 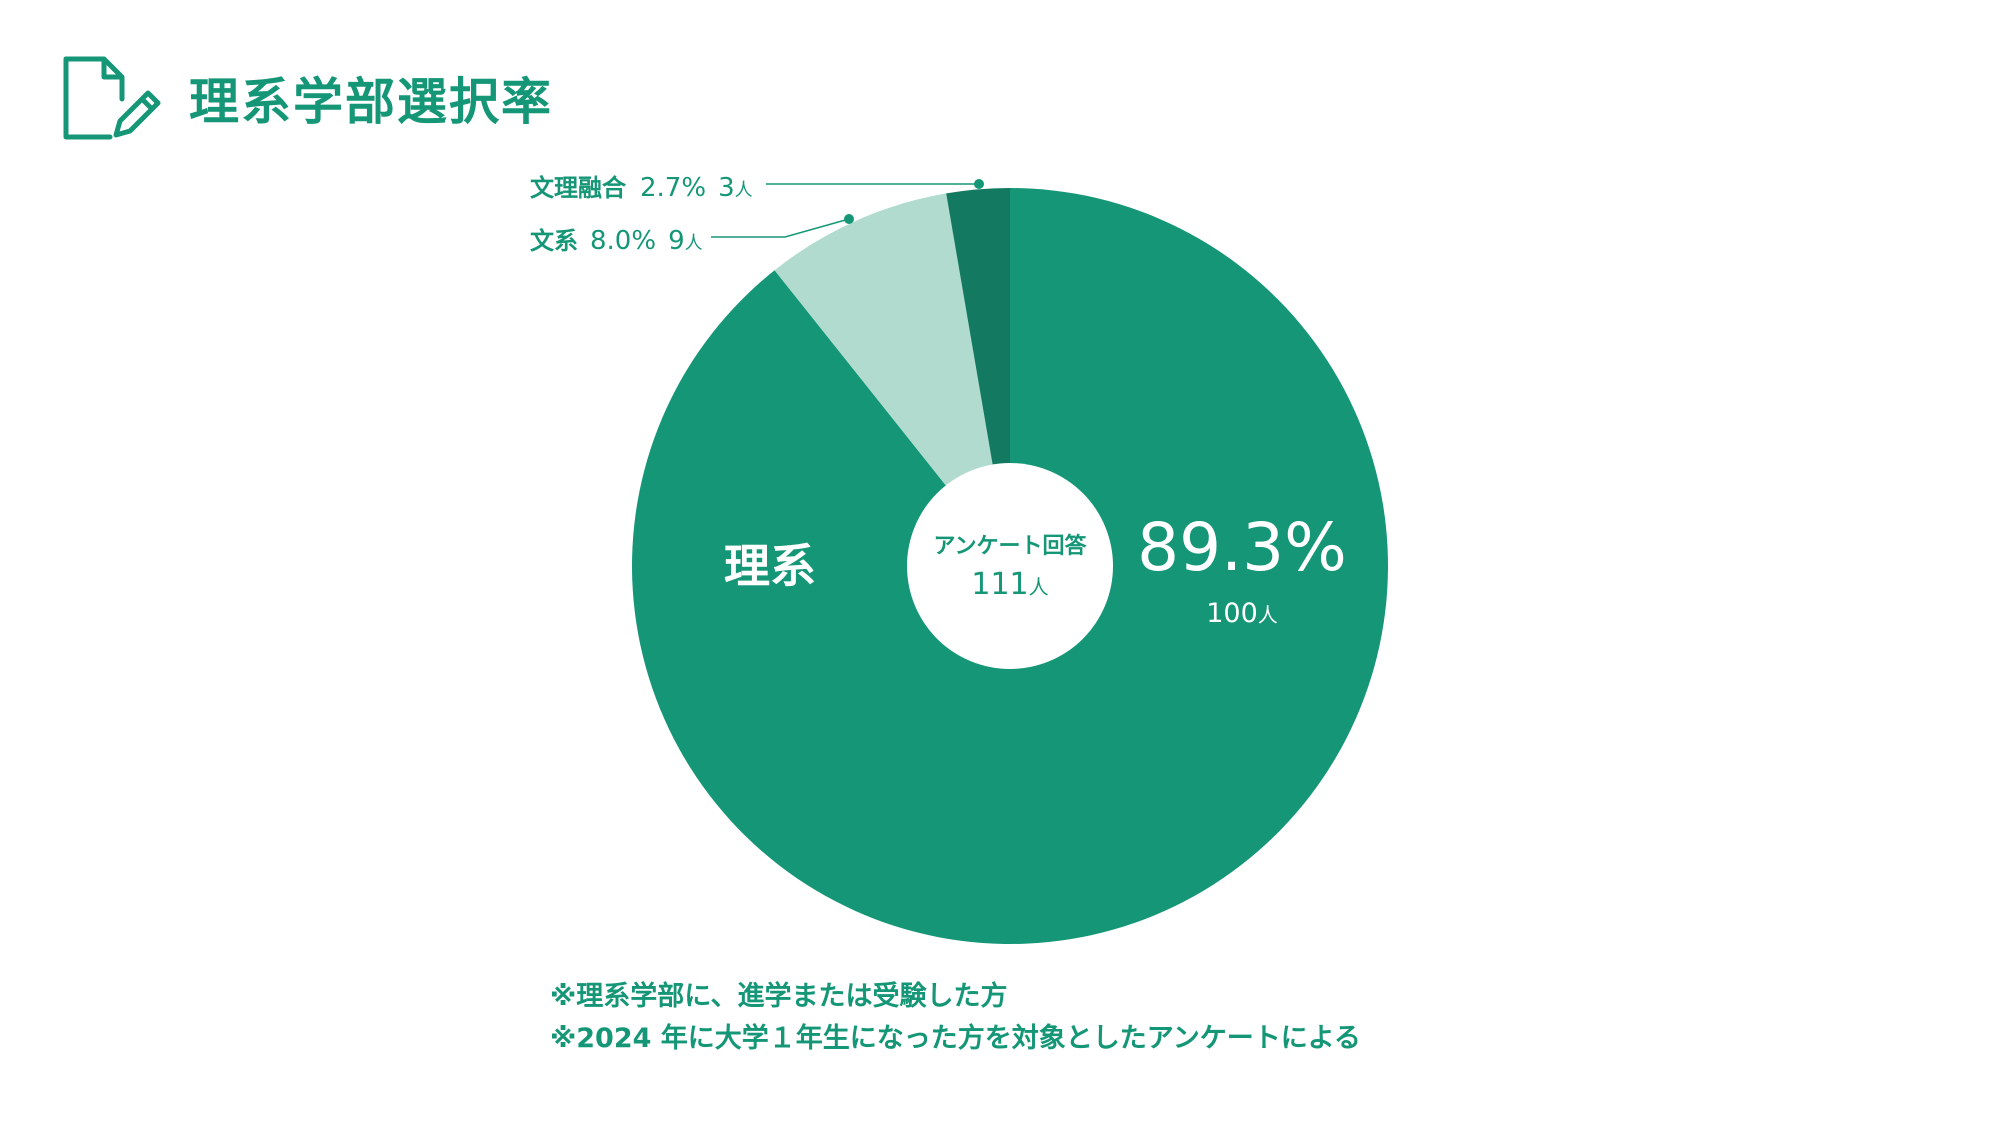 I want to click on slice-label-bunri: 文理融合 2.7% 3人, so click(x=641, y=188).